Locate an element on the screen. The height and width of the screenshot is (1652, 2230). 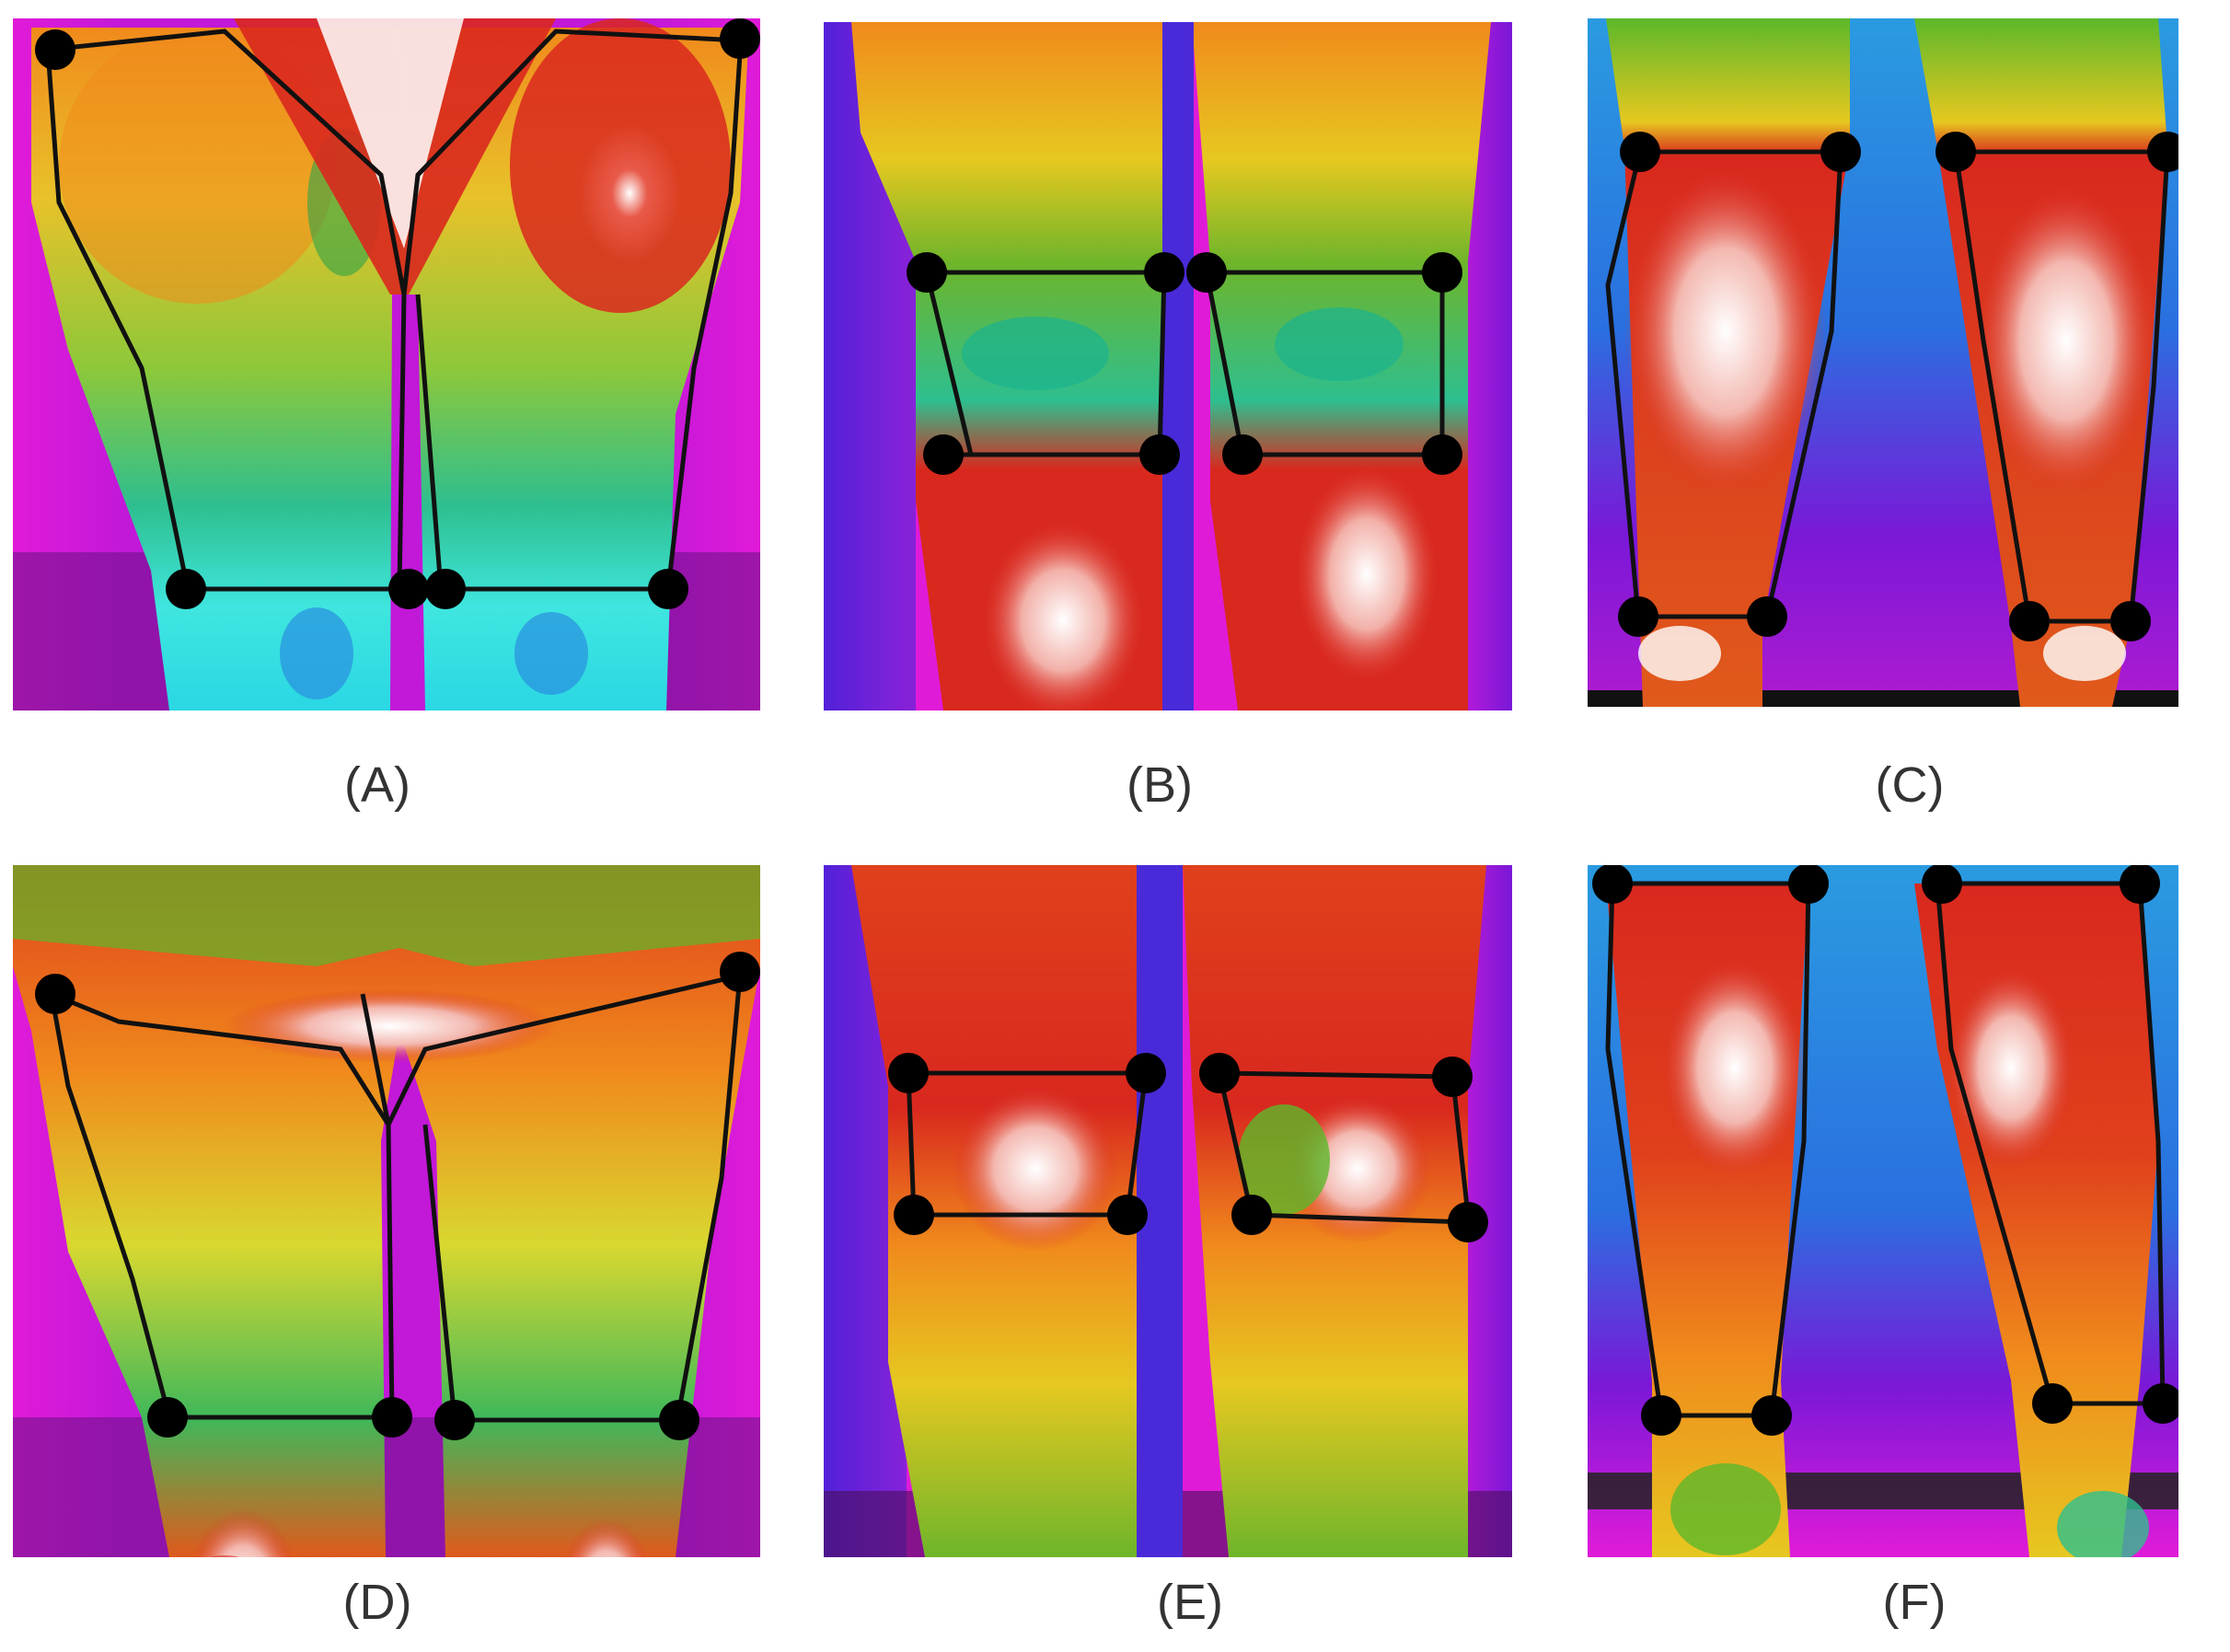
thermogram-panel-a is located at coordinates (386, 364).